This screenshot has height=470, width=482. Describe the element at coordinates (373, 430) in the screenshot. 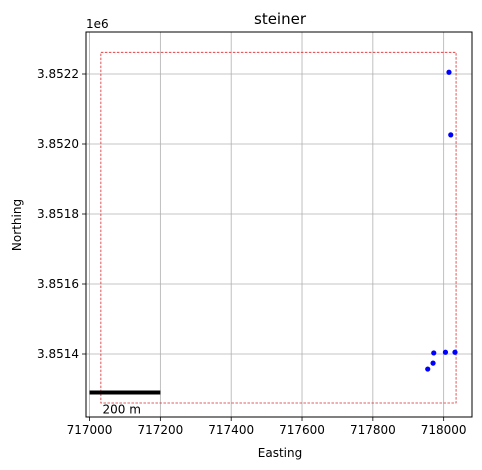

I see `x-tick-label: 717800` at that location.